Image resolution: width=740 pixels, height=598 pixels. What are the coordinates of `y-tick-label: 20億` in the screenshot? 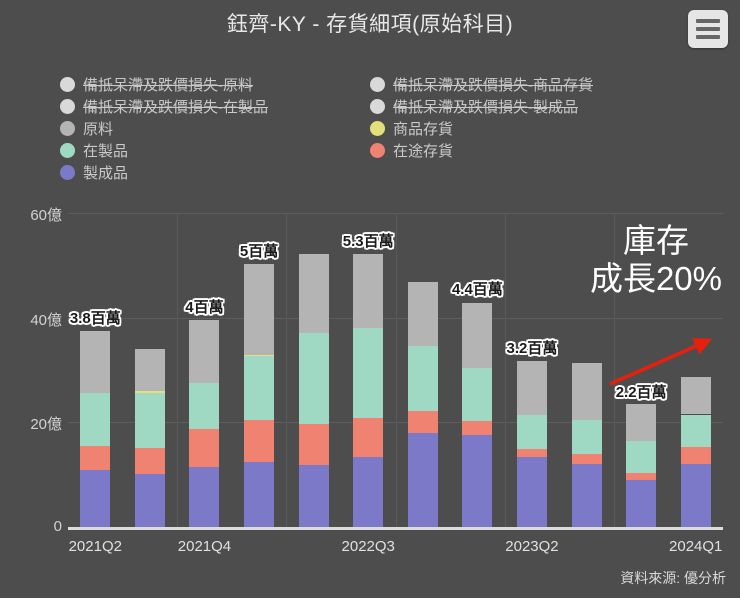 It's located at (46, 425).